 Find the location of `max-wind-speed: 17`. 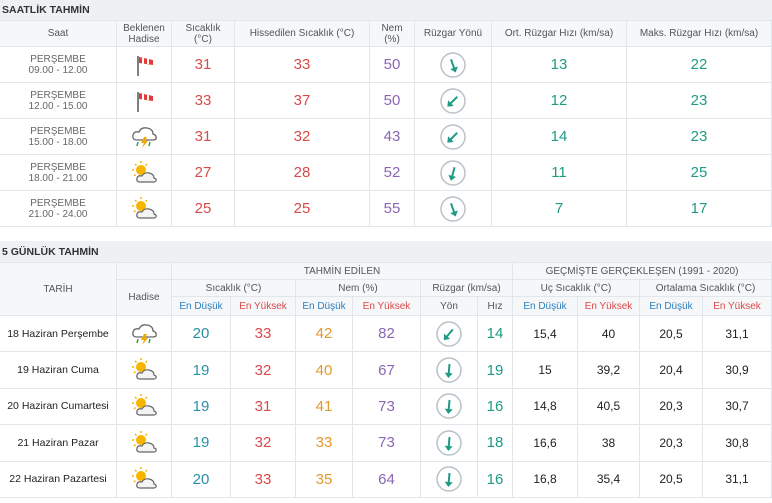

max-wind-speed: 17 is located at coordinates (699, 209).